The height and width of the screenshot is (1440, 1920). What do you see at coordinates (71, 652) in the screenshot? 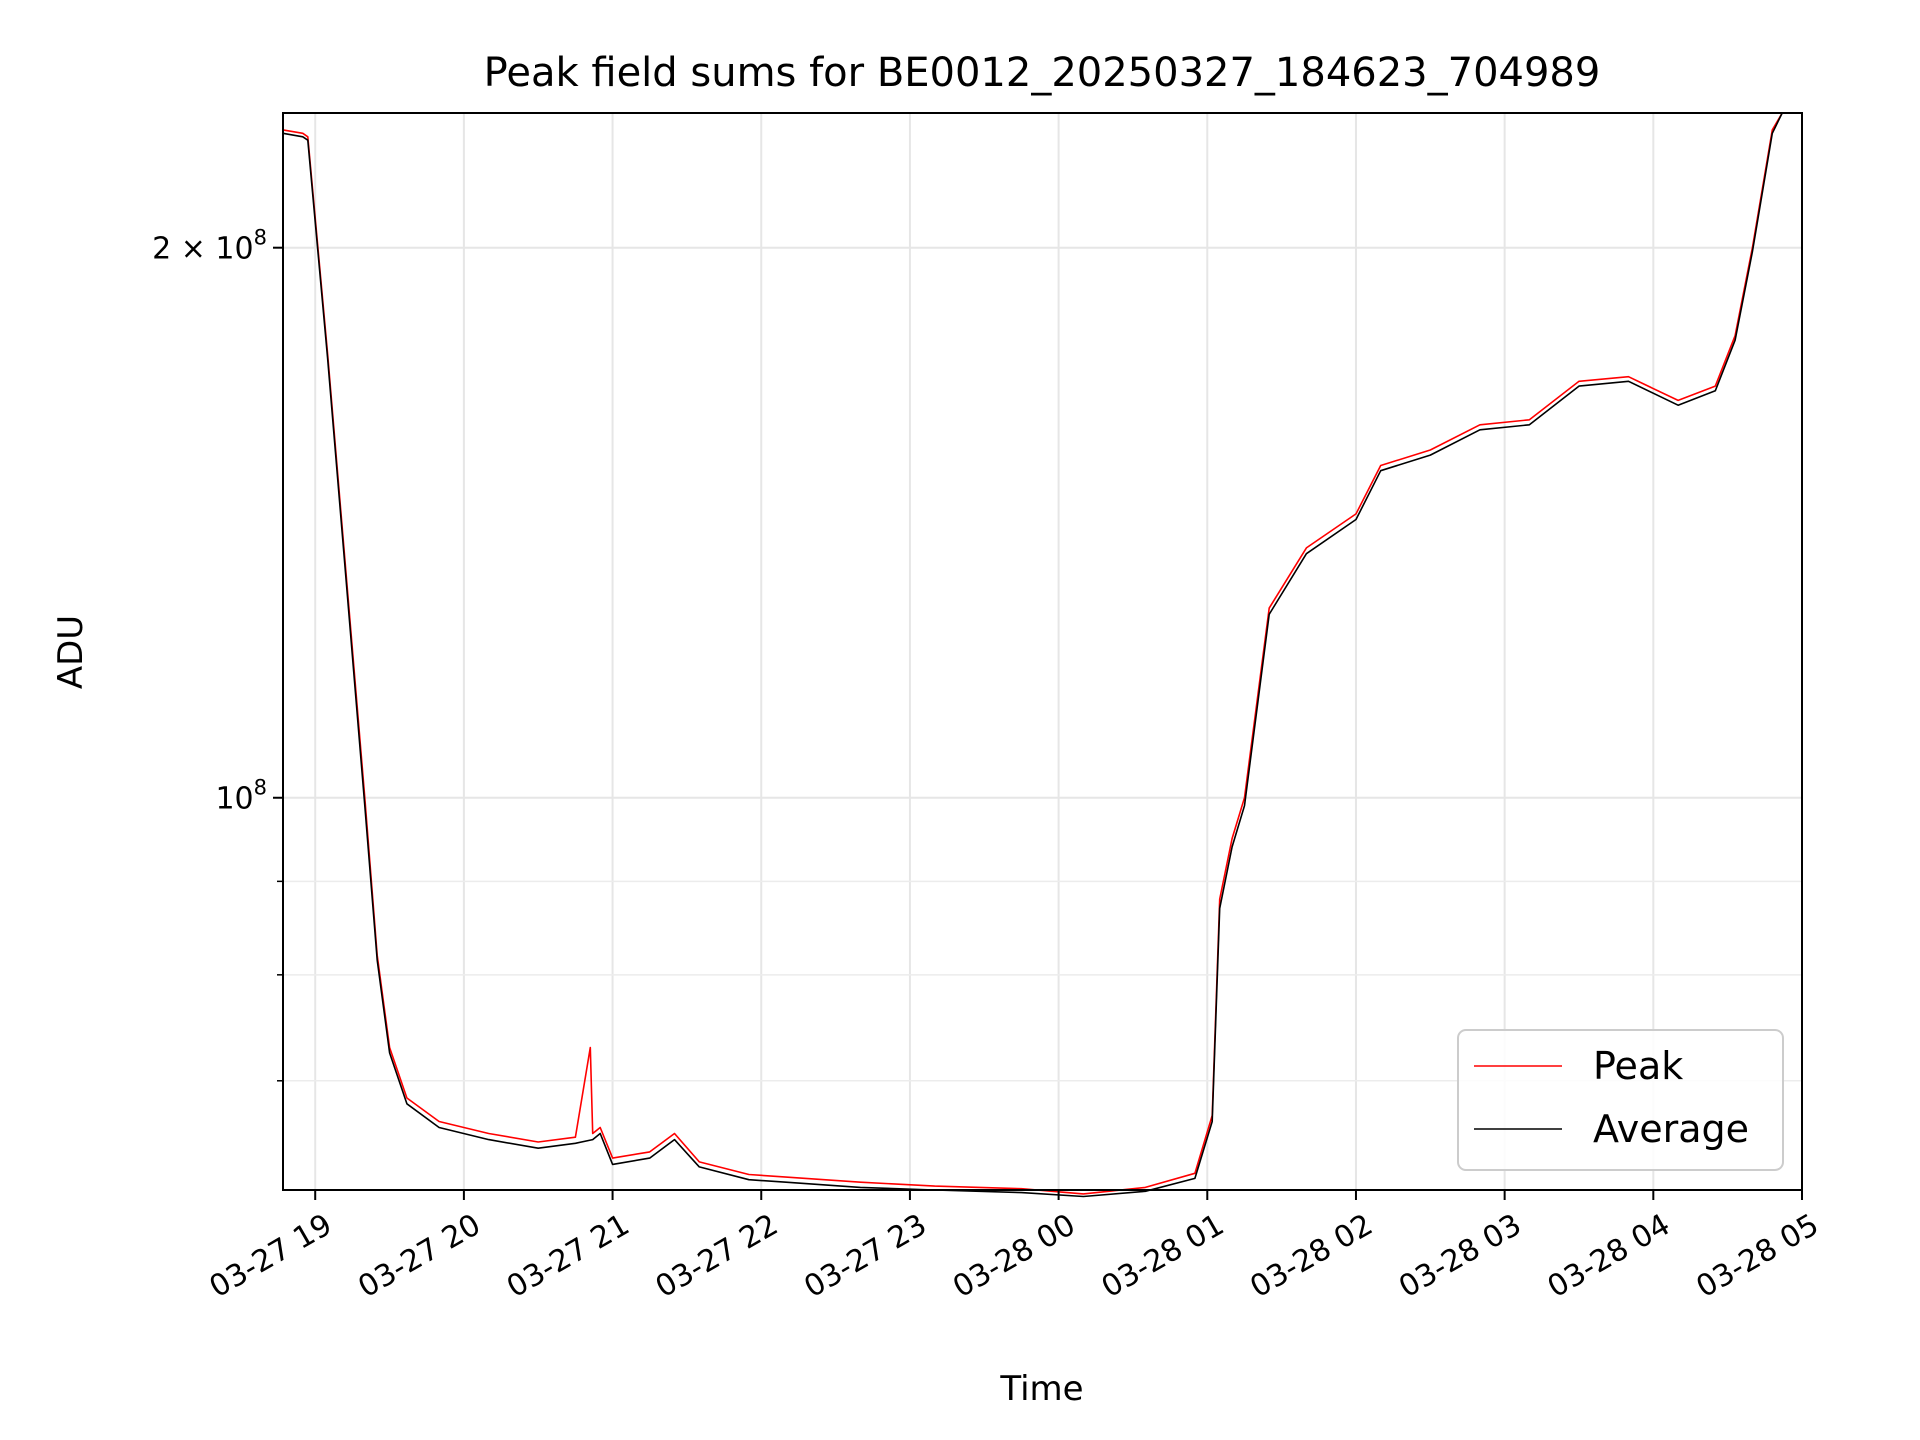
I see `y-axis-label: ADU` at bounding box center [71, 652].